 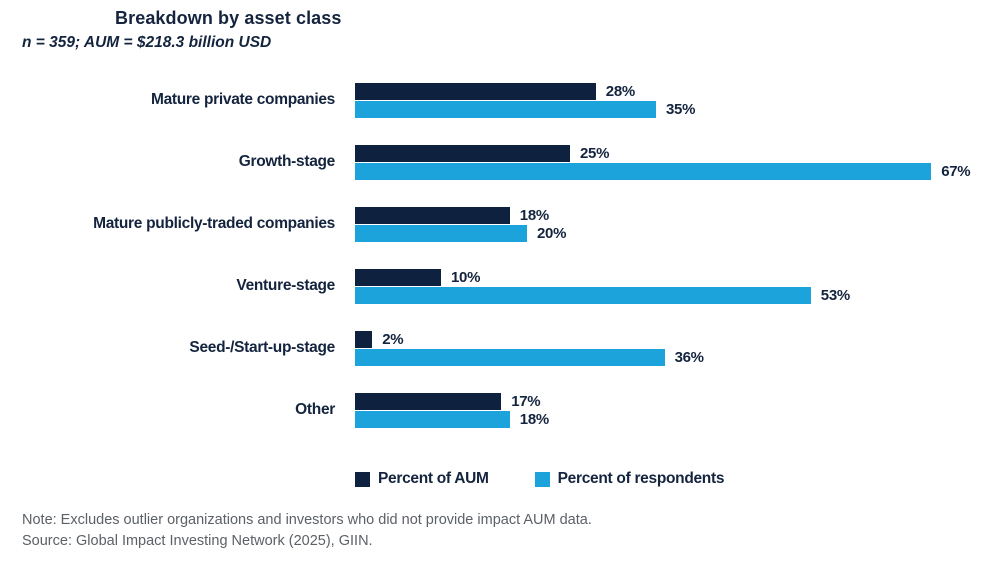 I want to click on value-label: 28%, so click(x=620, y=91).